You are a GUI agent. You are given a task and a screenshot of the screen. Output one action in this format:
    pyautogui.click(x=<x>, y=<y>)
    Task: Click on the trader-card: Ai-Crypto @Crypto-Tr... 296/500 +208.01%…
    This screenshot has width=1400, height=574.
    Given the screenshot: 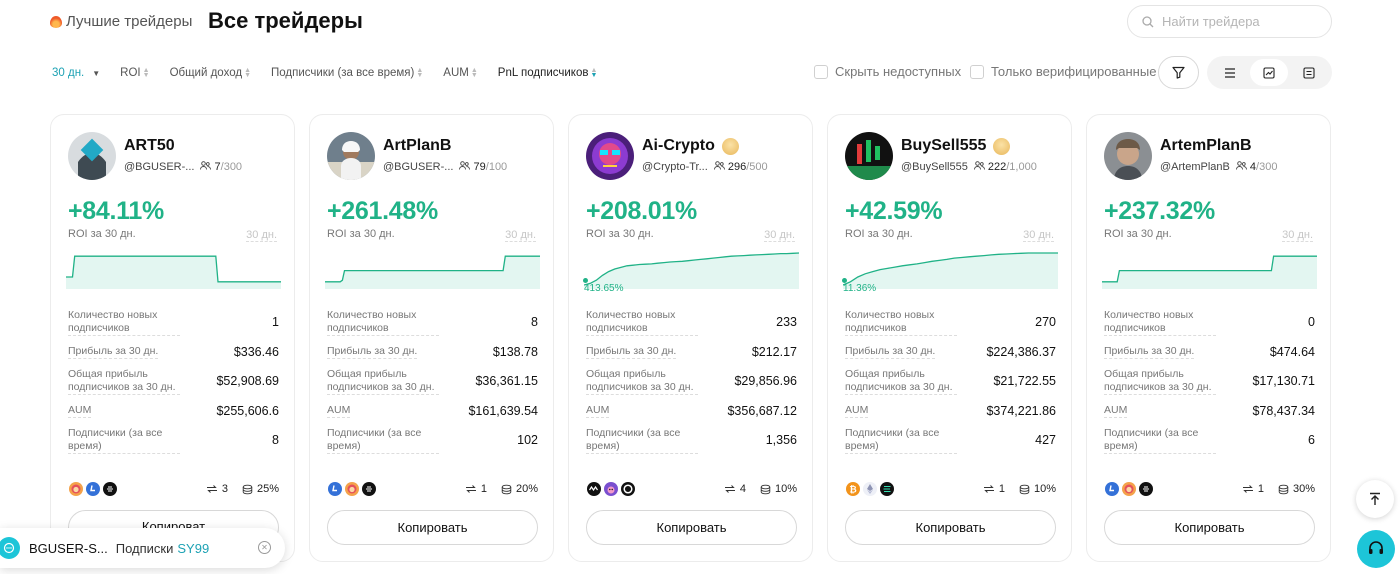 What is the action you would take?
    pyautogui.click(x=690, y=338)
    